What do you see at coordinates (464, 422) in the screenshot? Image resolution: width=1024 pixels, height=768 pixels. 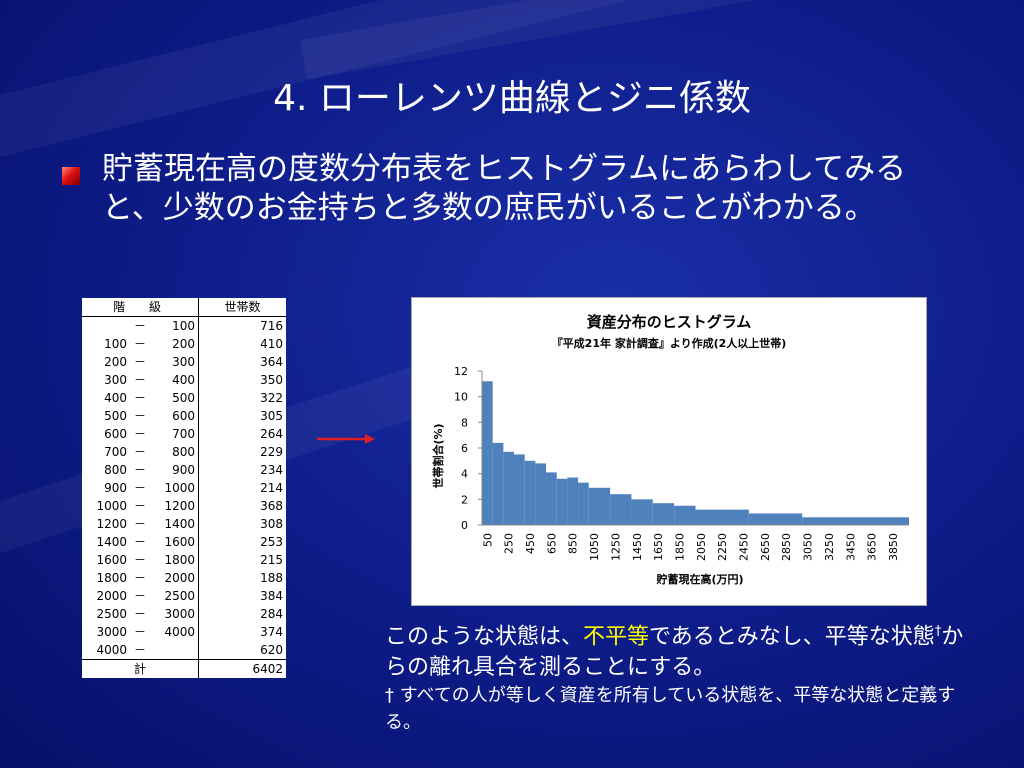 I see `y-tick-label: 8` at bounding box center [464, 422].